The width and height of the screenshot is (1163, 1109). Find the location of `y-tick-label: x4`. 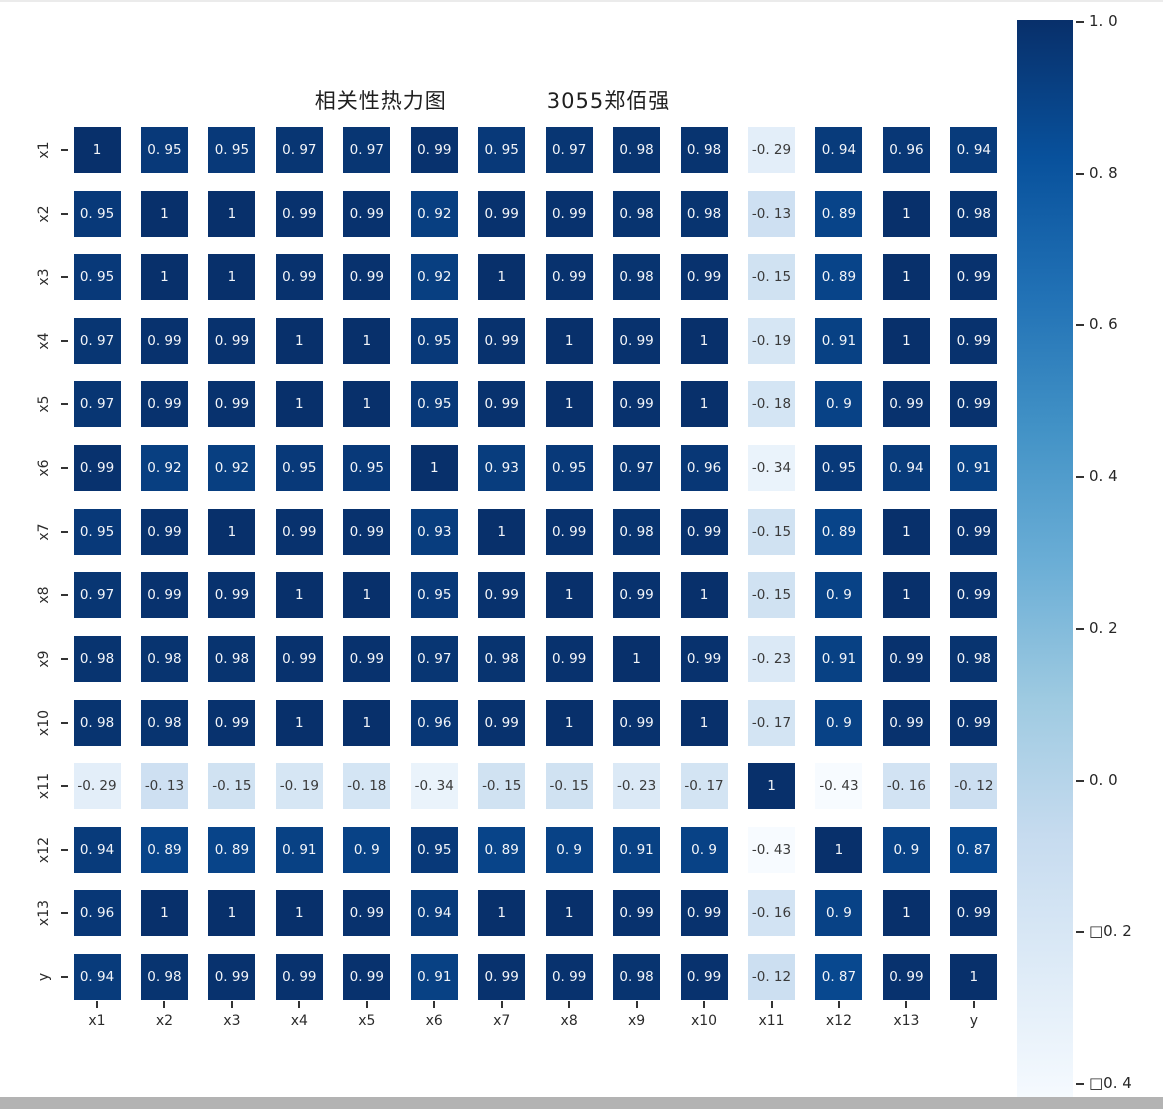

y-tick-label: x4 is located at coordinates (44, 341).